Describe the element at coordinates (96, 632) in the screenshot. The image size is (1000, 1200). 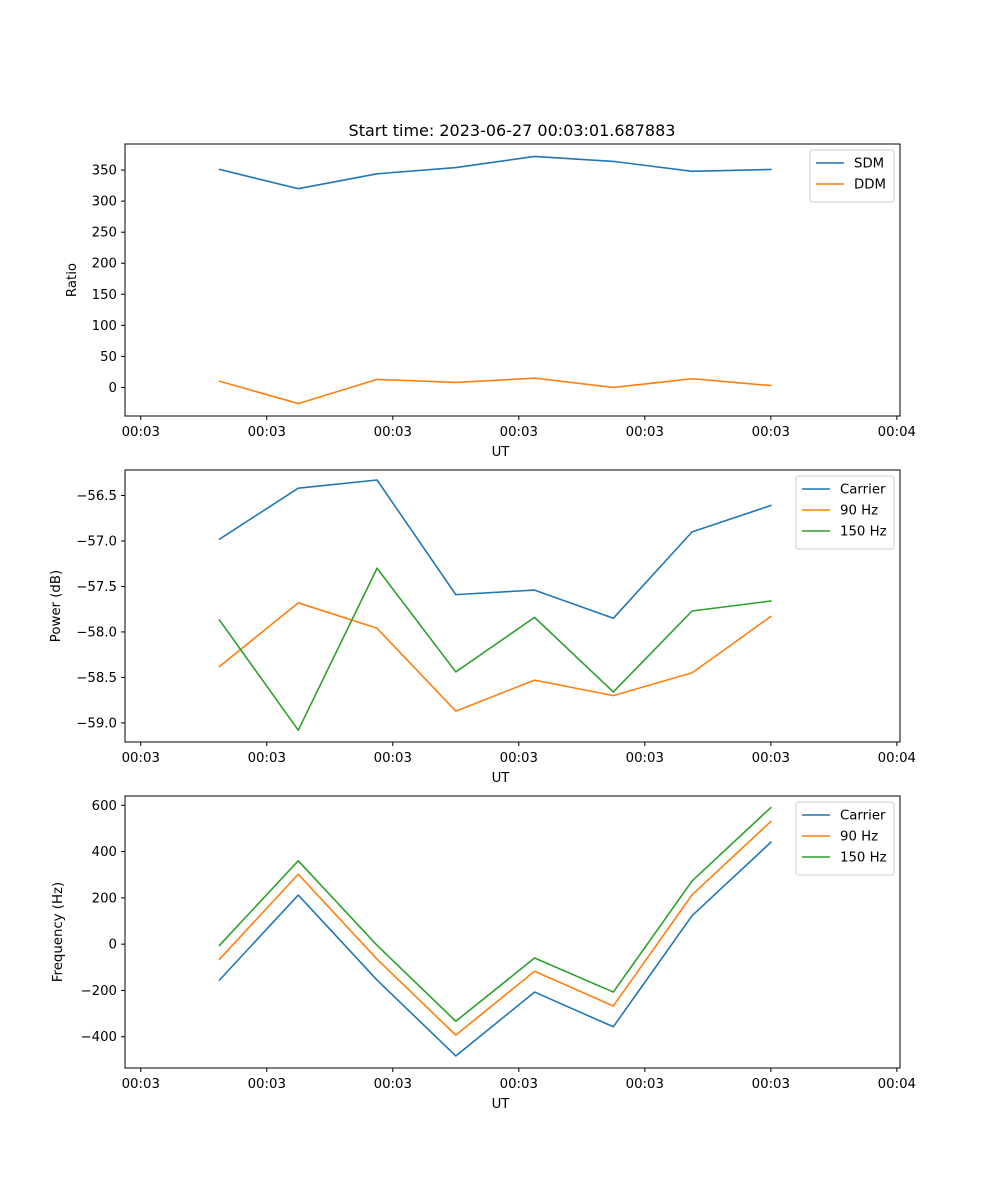
I see `y-tick-label: −58.0` at that location.